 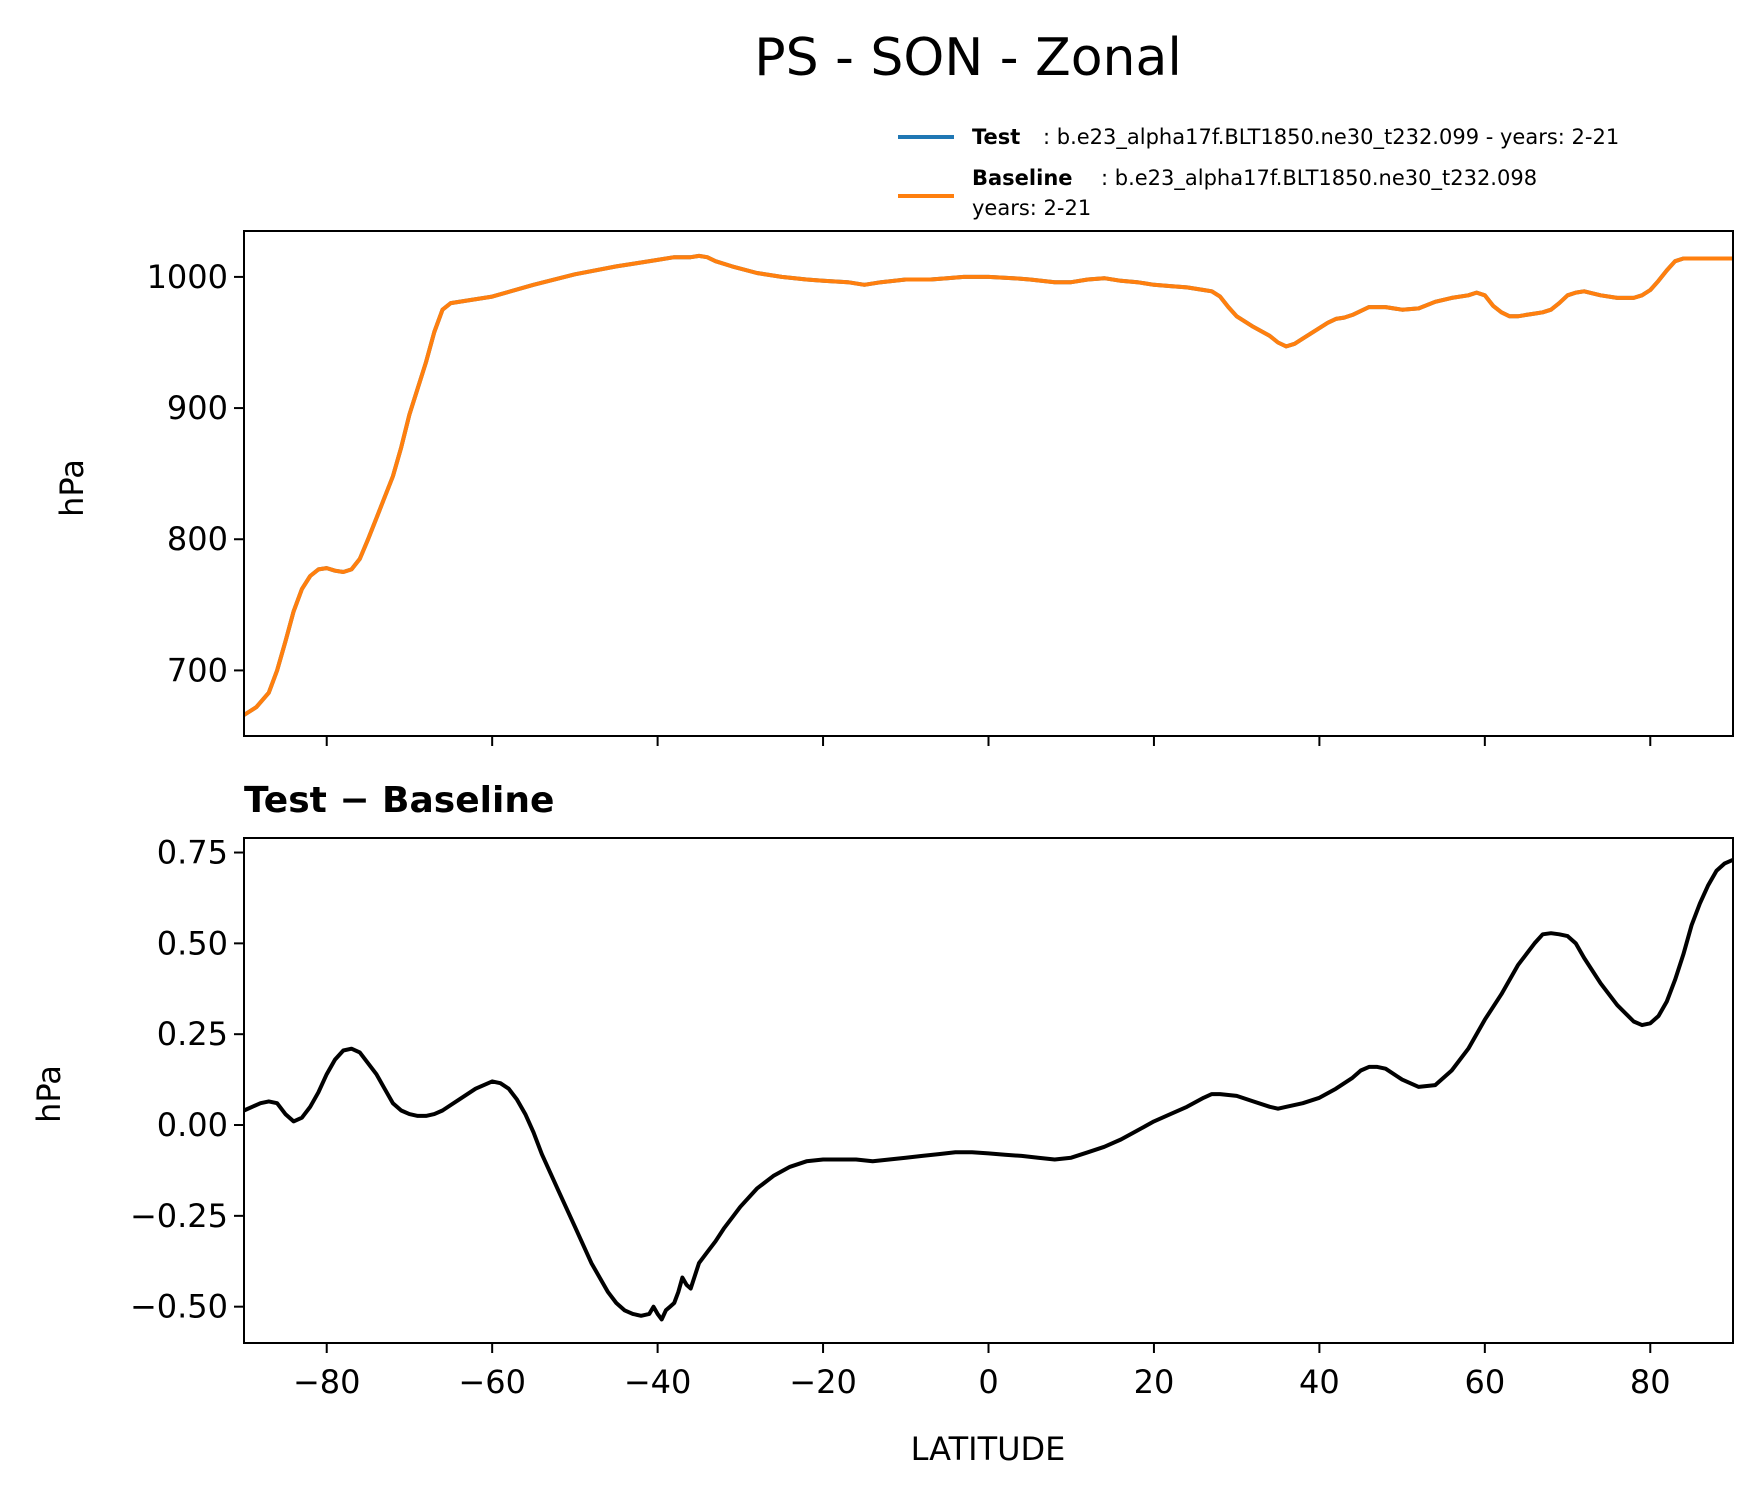 What do you see at coordinates (192, 1034) in the screenshot?
I see `y-tick-label: 0.25` at bounding box center [192, 1034].